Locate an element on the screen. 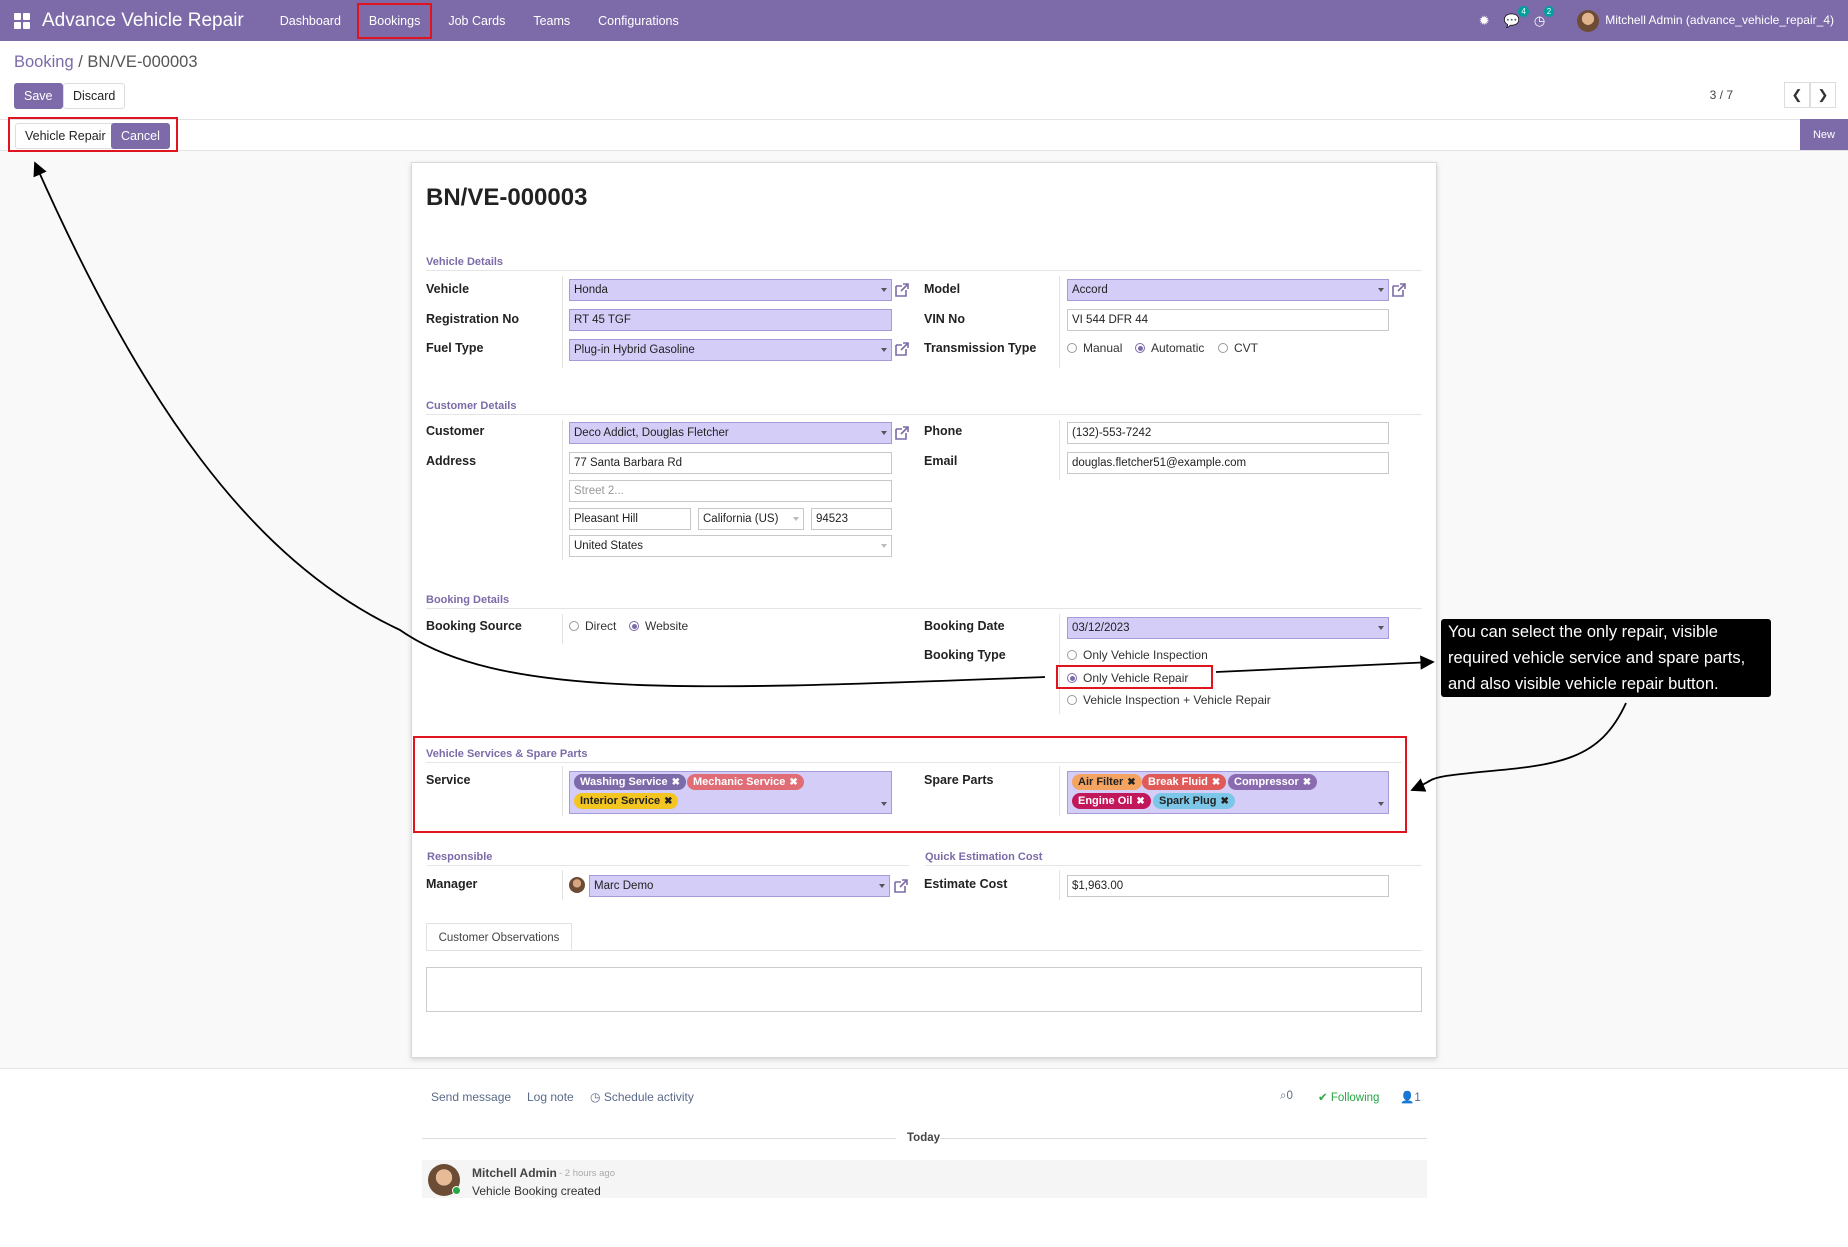 This screenshot has height=1247, width=1848. customer-observations-textarea is located at coordinates (924, 989).